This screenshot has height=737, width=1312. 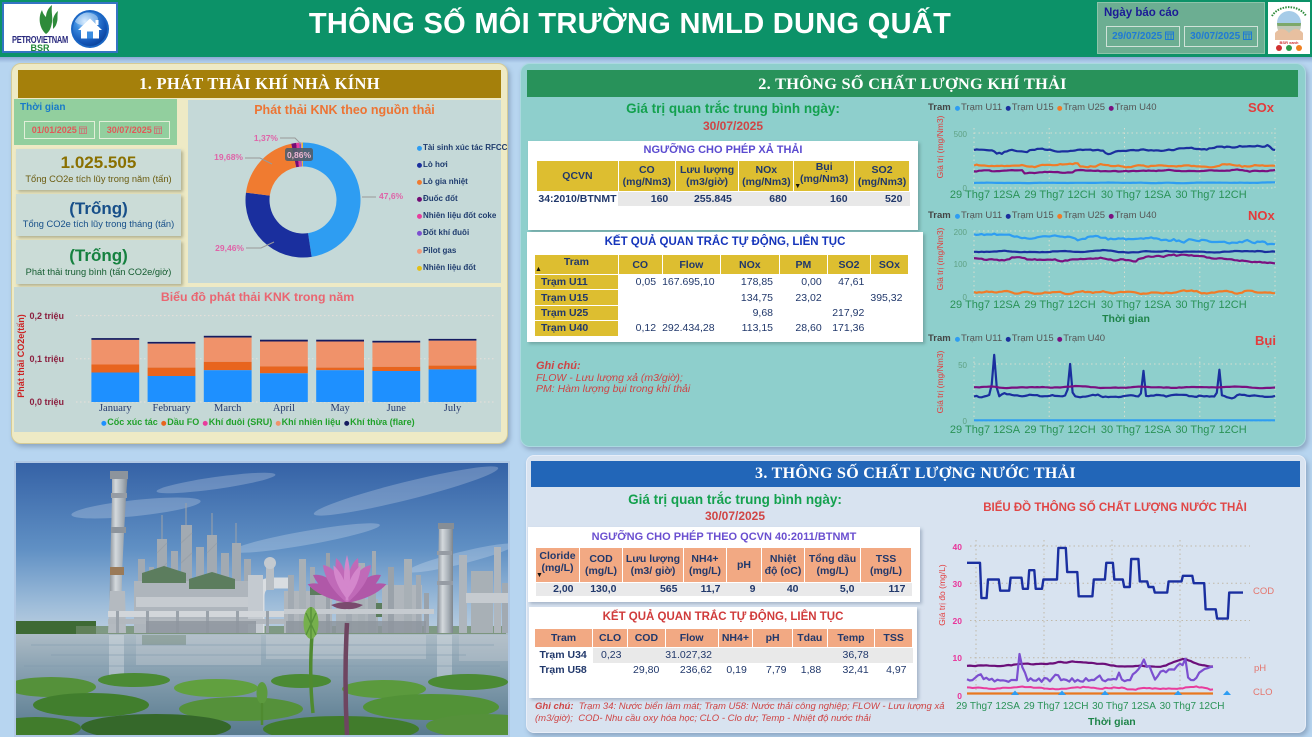 I want to click on svg-text: January, so click(x=115, y=408).